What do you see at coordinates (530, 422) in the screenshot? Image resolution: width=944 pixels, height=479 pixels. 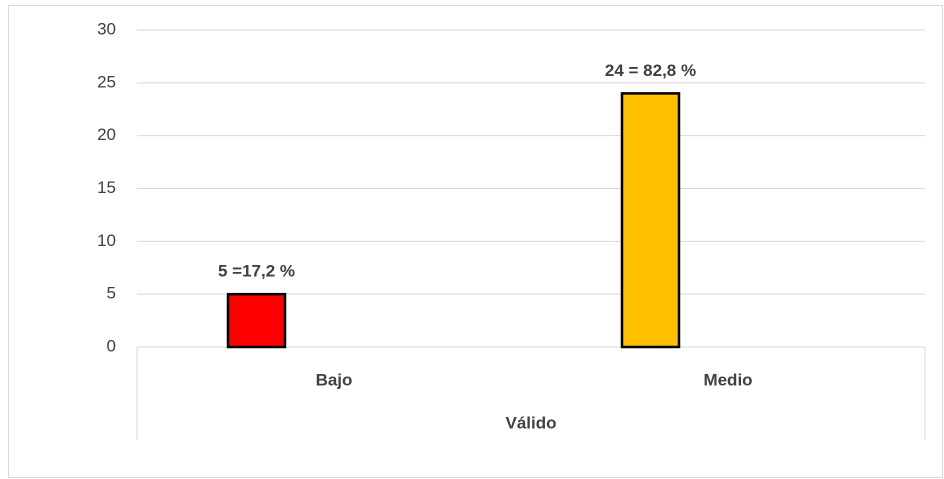 I see `group-label: Válido` at bounding box center [530, 422].